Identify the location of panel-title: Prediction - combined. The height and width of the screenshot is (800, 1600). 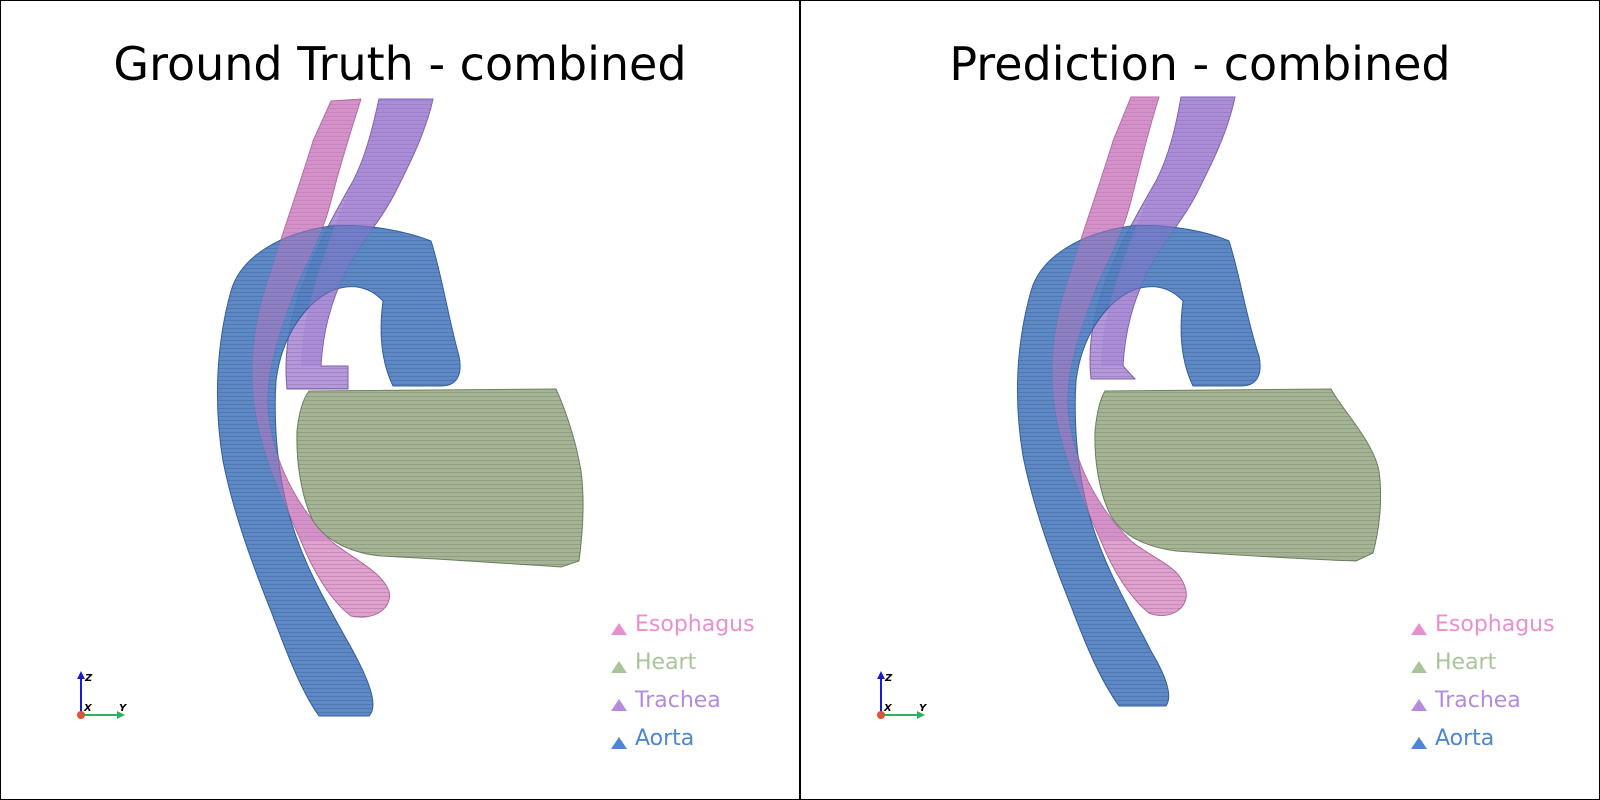
(1200, 64).